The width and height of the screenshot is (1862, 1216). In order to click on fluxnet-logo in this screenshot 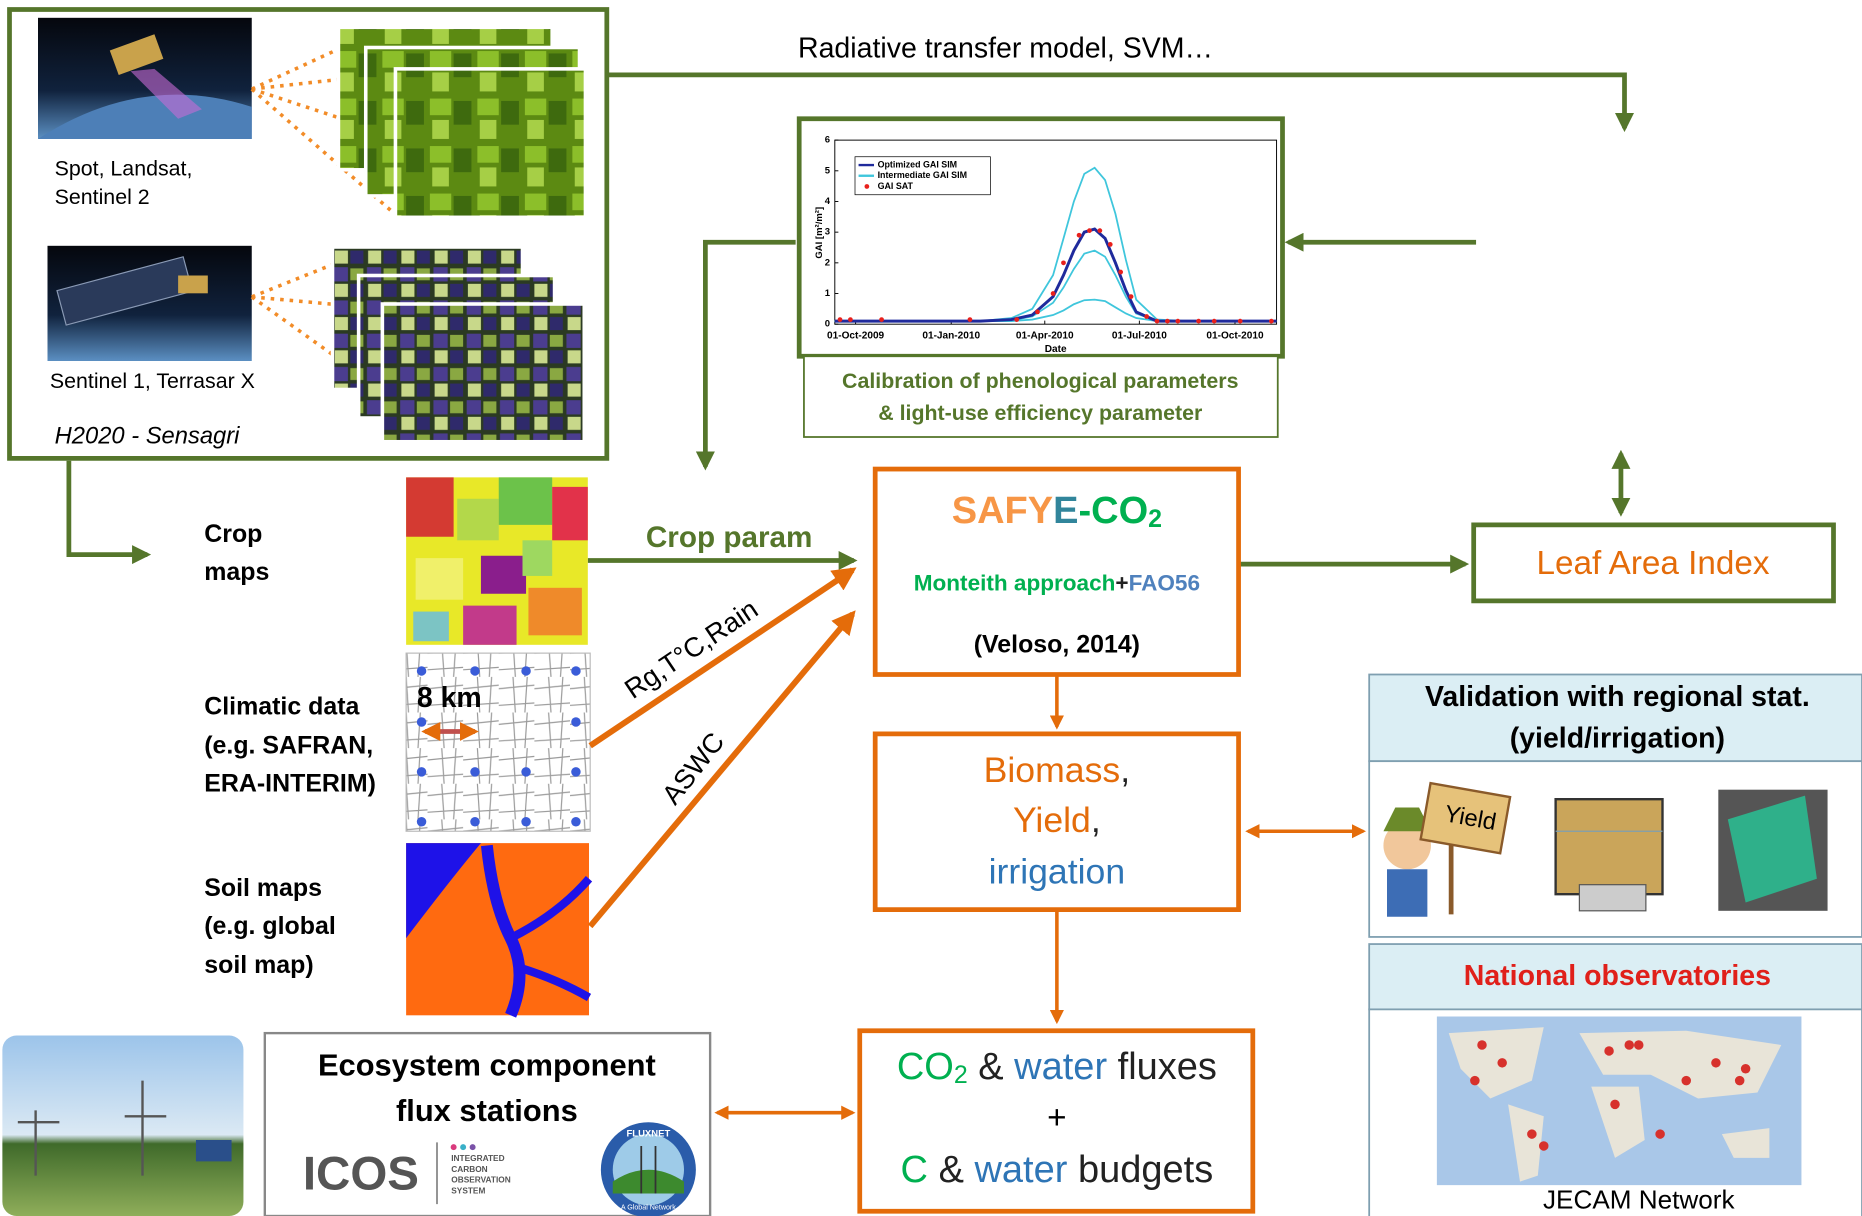, I will do `click(648, 1169)`.